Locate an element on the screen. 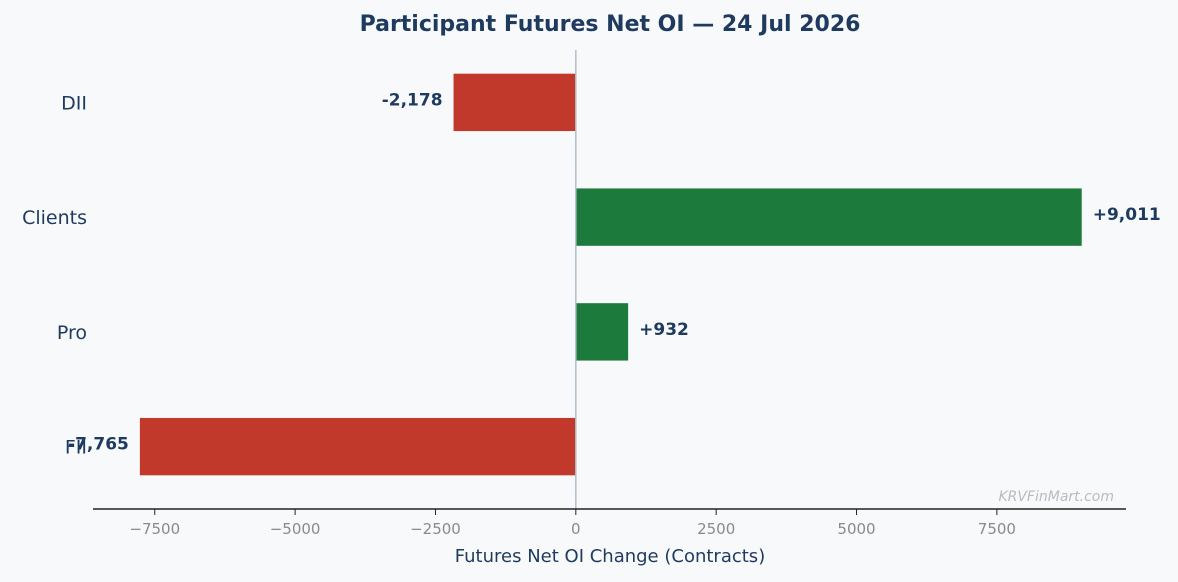 This screenshot has height=582, width=1178. bar-clients is located at coordinates (828, 217).